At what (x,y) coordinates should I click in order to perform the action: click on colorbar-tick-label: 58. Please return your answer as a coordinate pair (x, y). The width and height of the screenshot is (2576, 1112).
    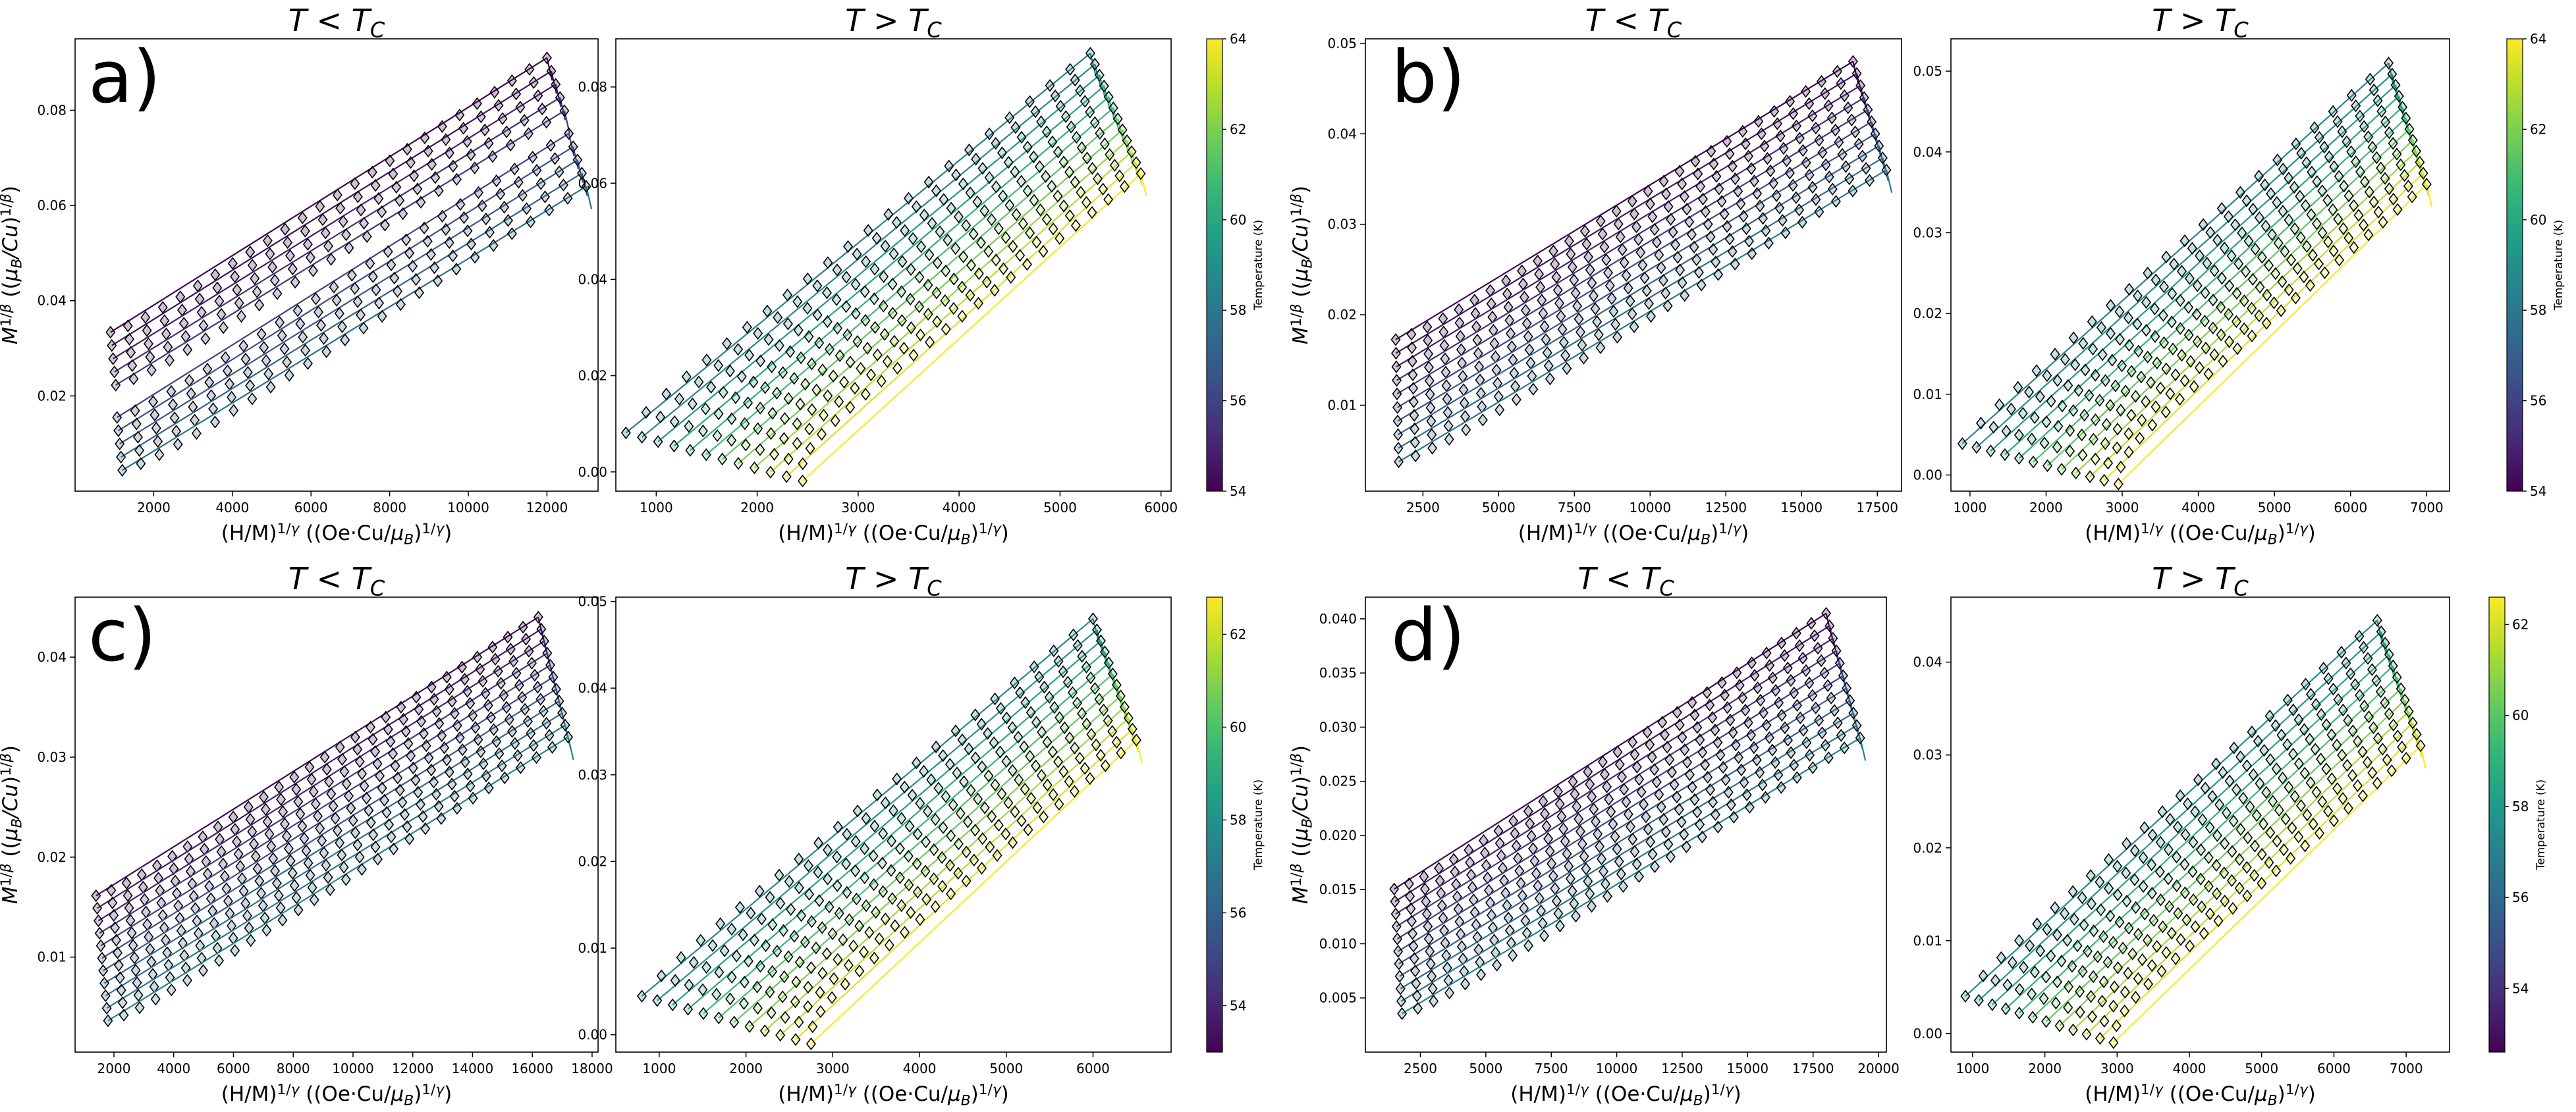
    Looking at the image, I should click on (1238, 820).